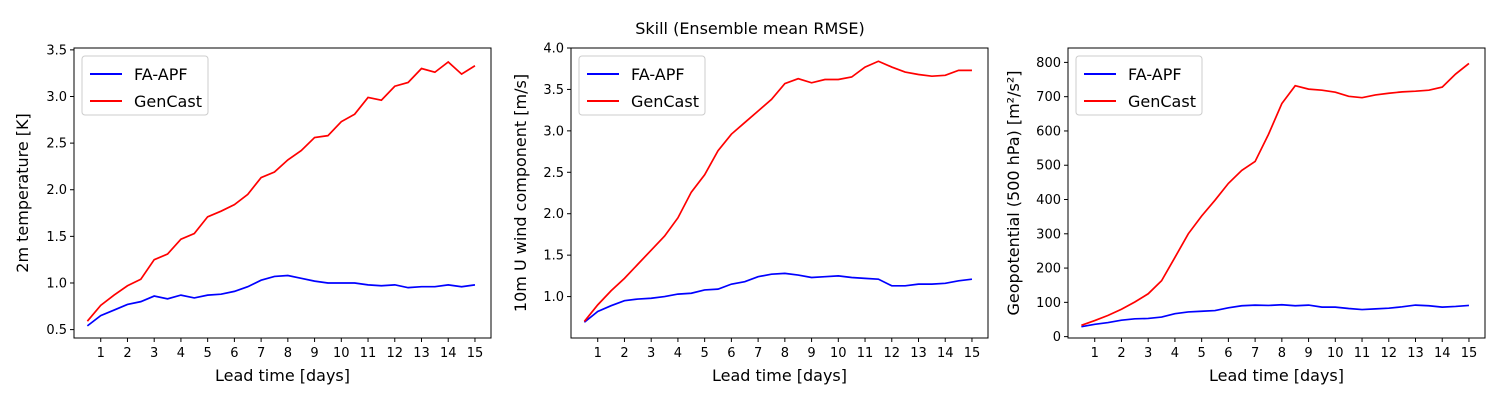 This screenshot has height=400, width=1500. I want to click on y-axis-label: Geopotential (500 hPa) [m²/s²], so click(1013, 193).